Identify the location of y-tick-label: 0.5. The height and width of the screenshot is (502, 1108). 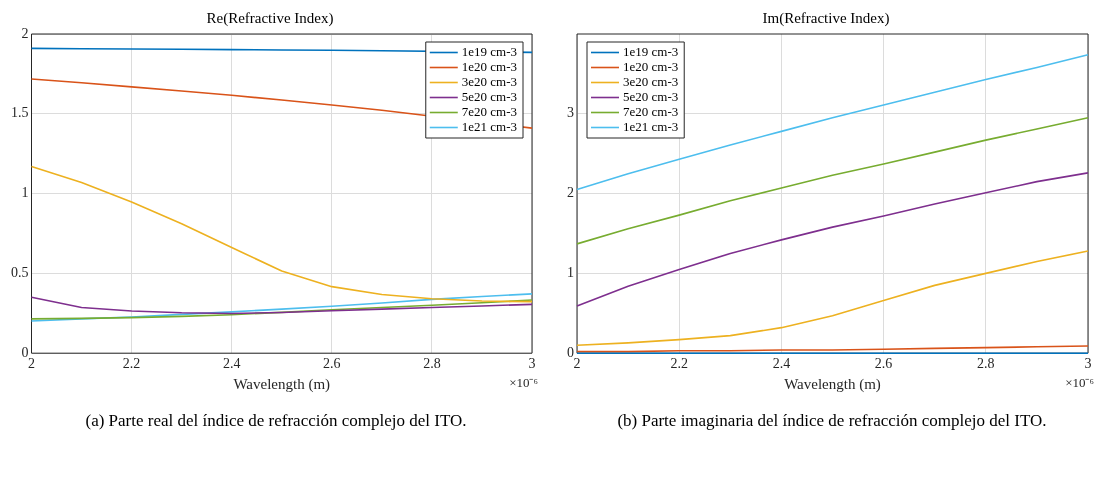
(20, 273).